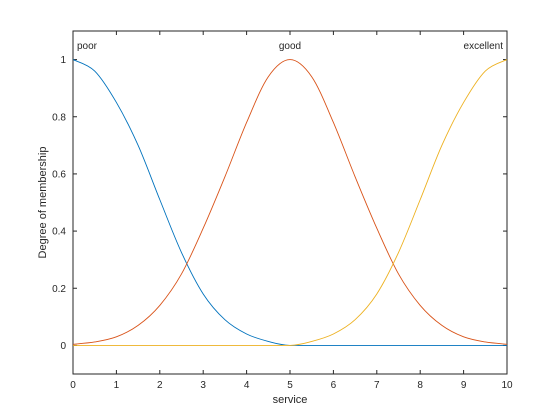 The height and width of the screenshot is (420, 560). Describe the element at coordinates (290, 46) in the screenshot. I see `mf-label-good: good` at that location.